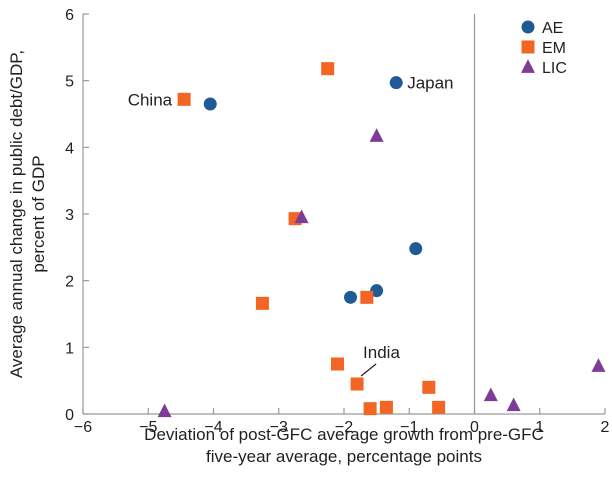  Describe the element at coordinates (38, 213) in the screenshot. I see `y-axis-title: percent of GDP` at that location.